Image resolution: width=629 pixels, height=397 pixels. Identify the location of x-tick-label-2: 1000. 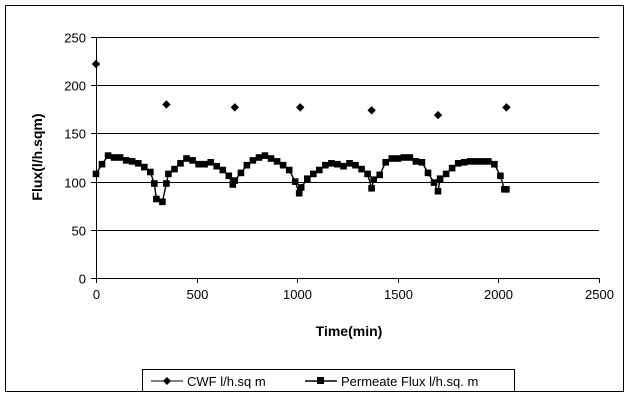
(297, 294).